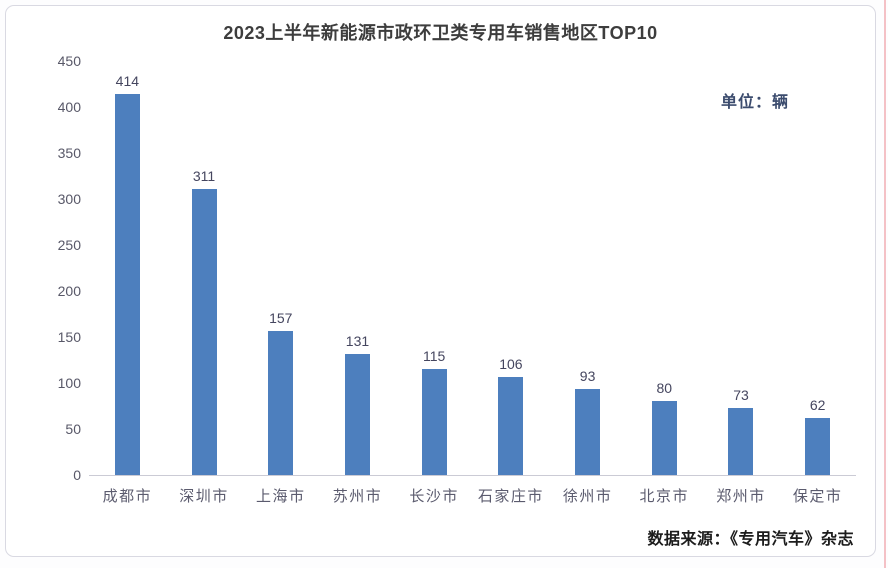 The height and width of the screenshot is (568, 888). Describe the element at coordinates (69, 245) in the screenshot. I see `y-tick-label: 250` at that location.